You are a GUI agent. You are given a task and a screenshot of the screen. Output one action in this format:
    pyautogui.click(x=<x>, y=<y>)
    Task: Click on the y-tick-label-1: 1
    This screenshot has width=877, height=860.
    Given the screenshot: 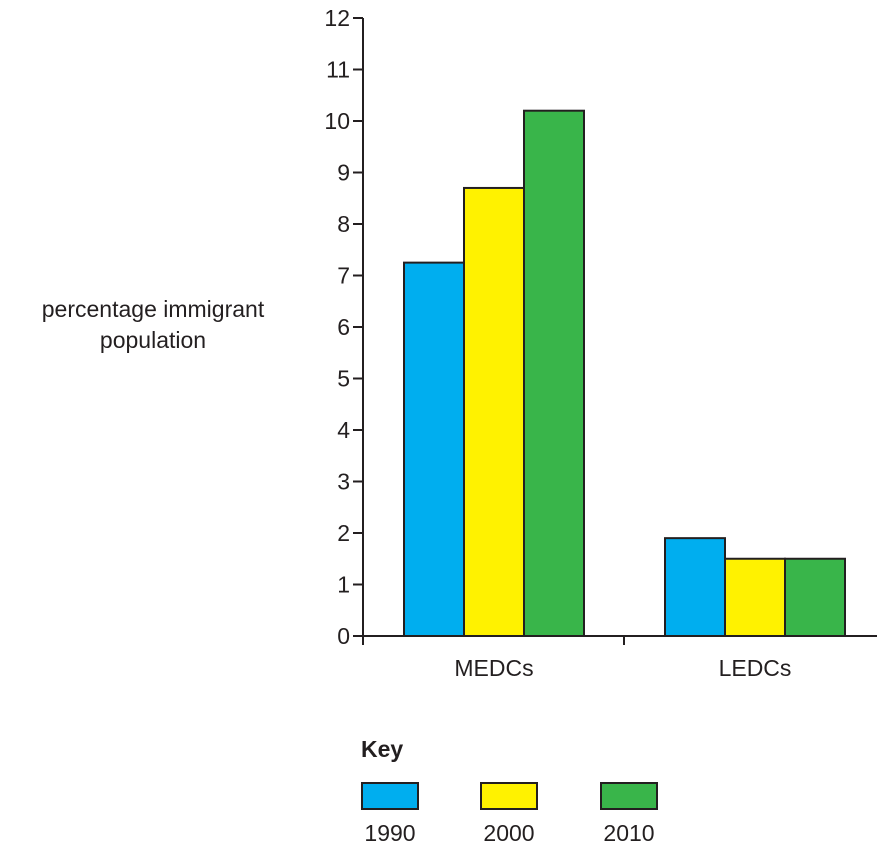 What is the action you would take?
    pyautogui.click(x=343, y=585)
    